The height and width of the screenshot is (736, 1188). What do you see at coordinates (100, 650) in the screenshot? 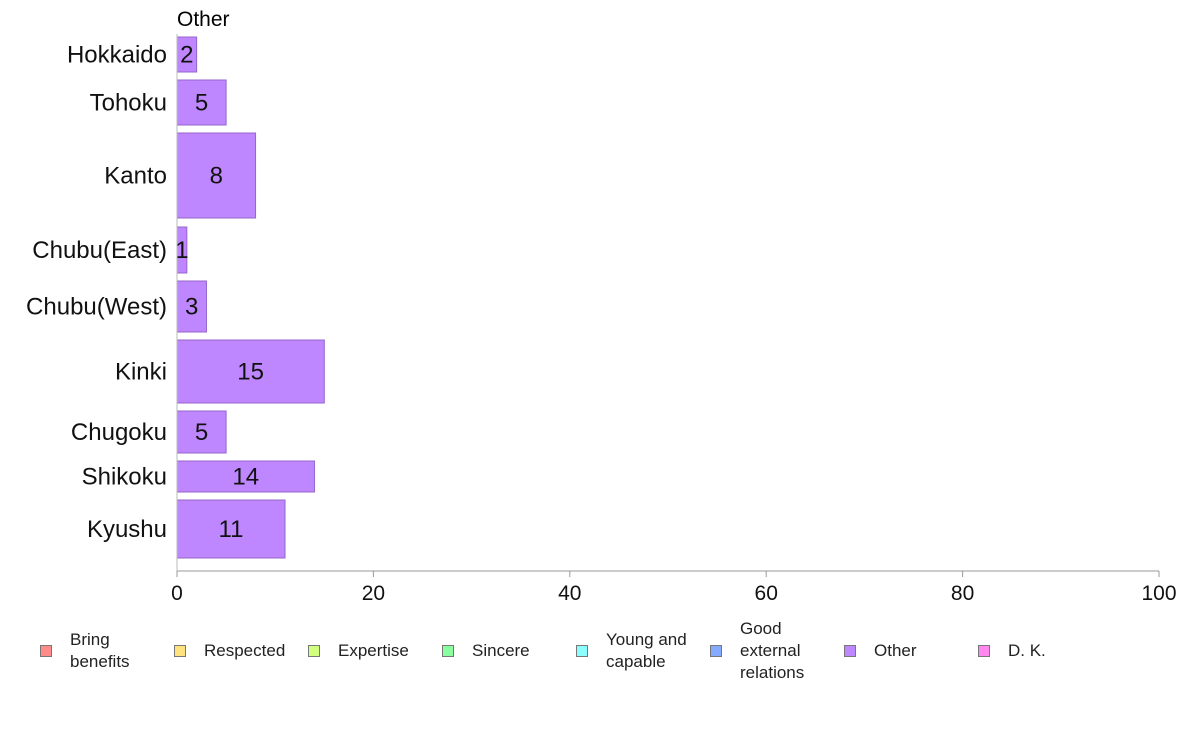
I see `legend-label: Bring benefits` at bounding box center [100, 650].